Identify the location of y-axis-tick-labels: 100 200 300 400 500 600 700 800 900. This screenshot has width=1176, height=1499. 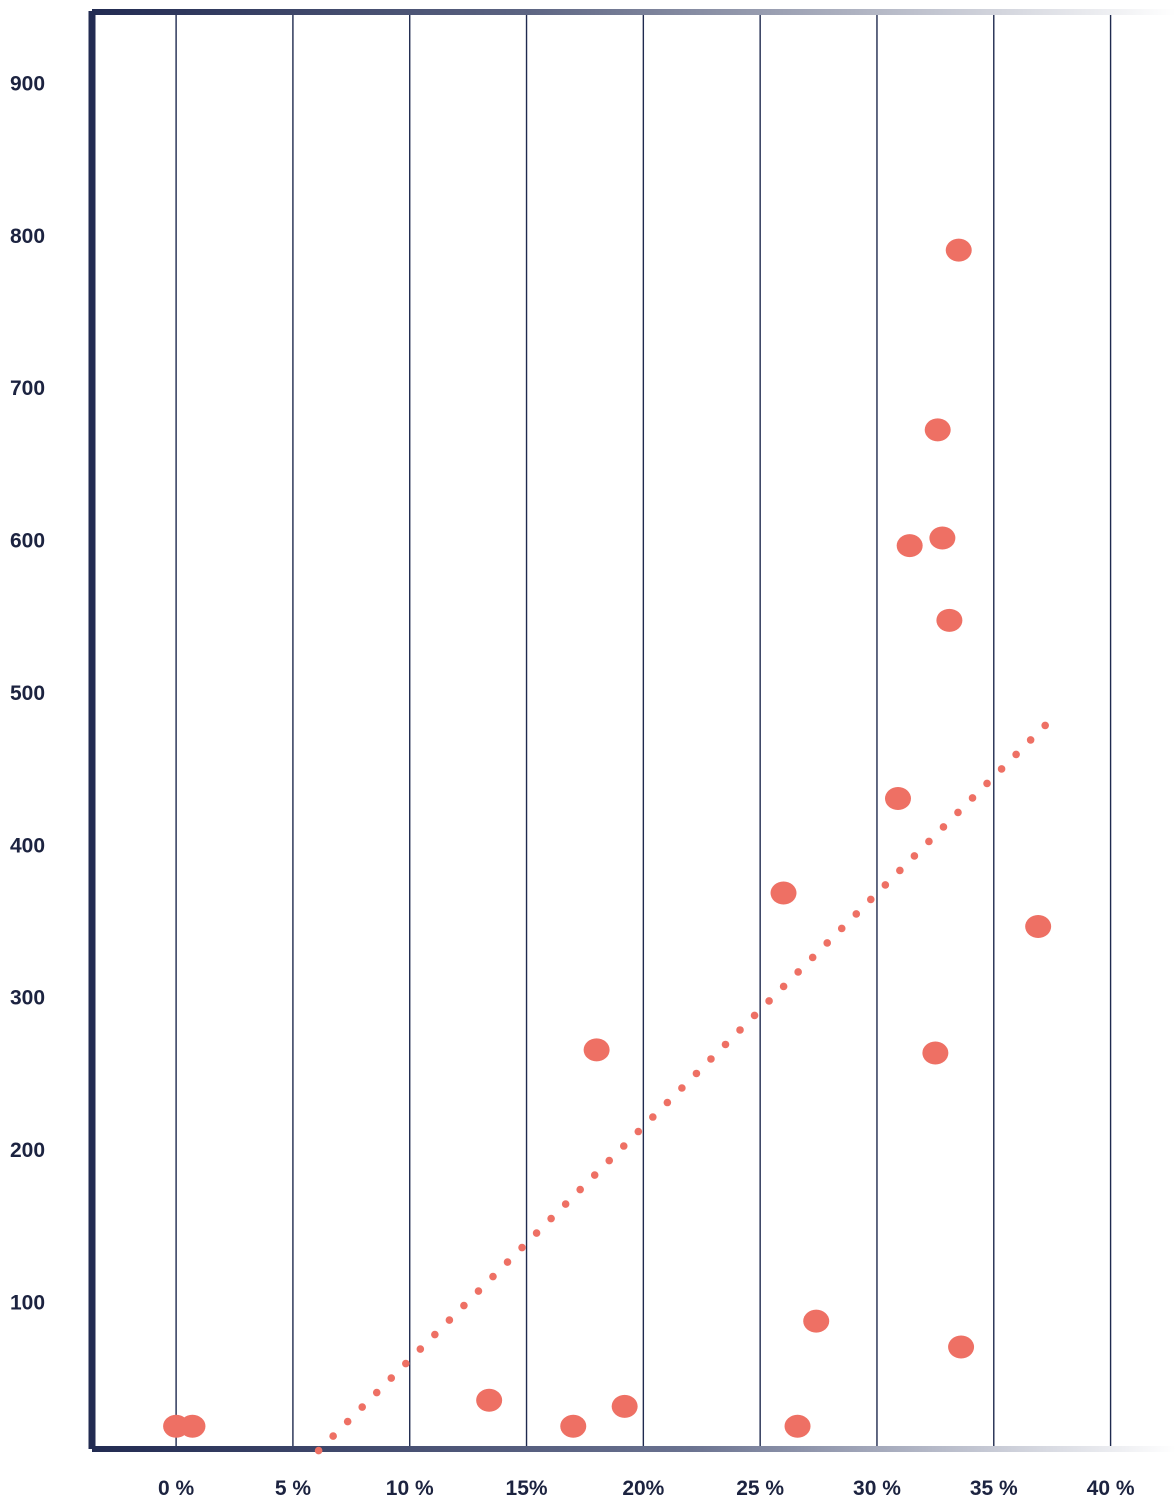
(27, 694).